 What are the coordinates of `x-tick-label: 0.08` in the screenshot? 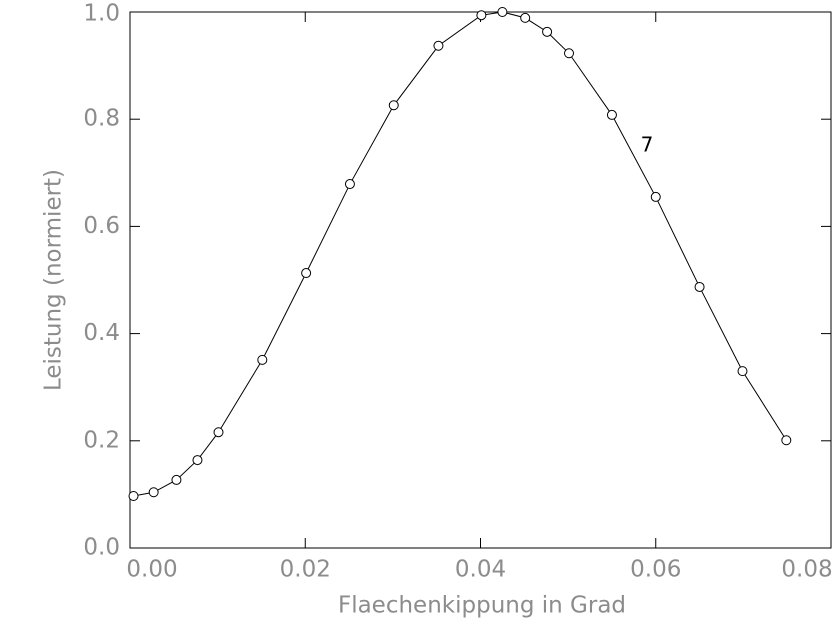 It's located at (806, 570).